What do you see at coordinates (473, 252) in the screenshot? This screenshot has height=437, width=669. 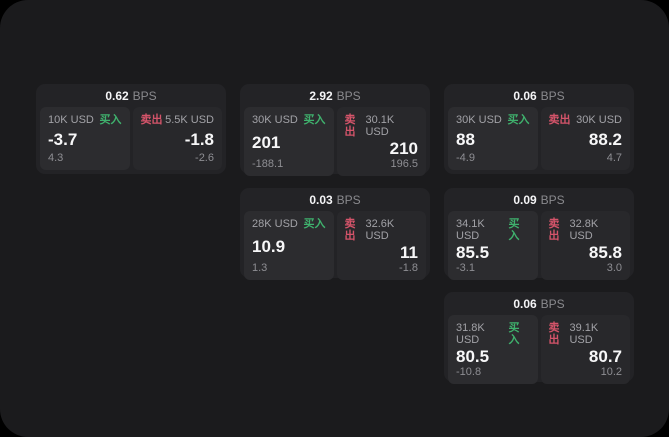 I see `buy-price: 85.5` at bounding box center [473, 252].